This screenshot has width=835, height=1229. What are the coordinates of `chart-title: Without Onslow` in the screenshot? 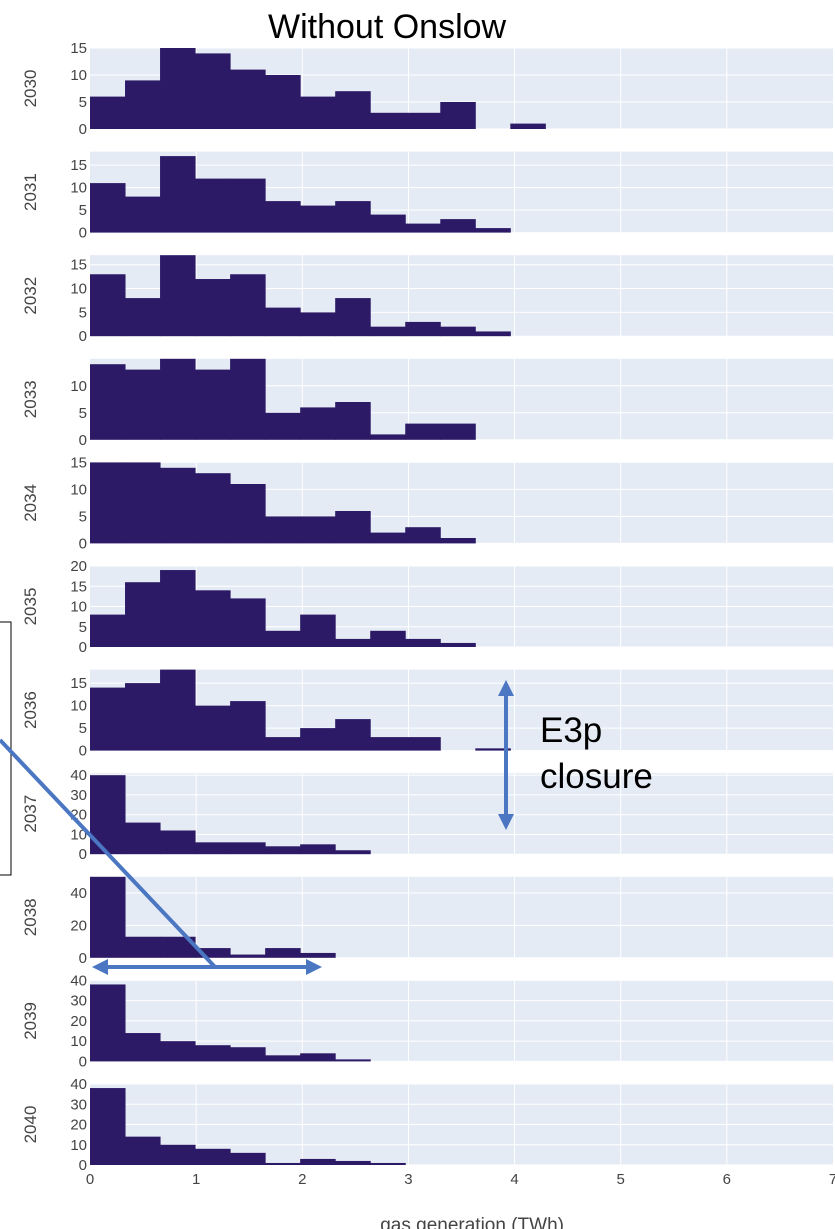 It's located at (387, 27).